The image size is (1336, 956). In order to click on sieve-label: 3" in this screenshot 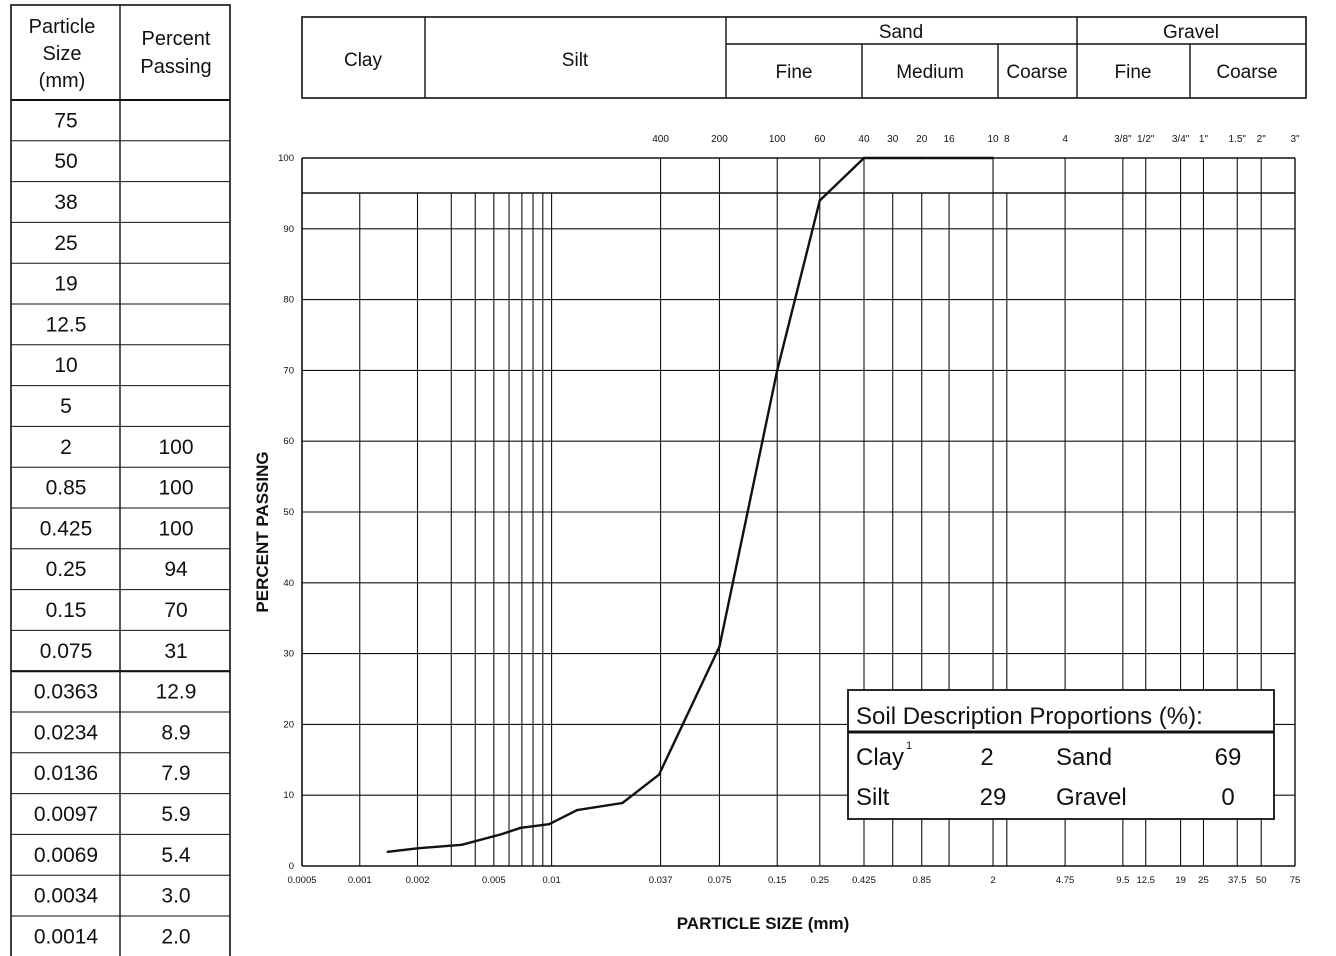, I will do `click(1295, 139)`.